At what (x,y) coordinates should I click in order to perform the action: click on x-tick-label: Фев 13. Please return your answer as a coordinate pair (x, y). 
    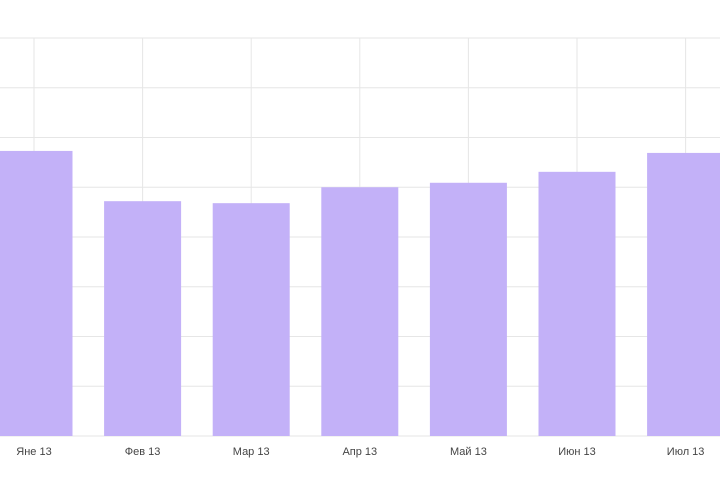
    Looking at the image, I should click on (143, 452).